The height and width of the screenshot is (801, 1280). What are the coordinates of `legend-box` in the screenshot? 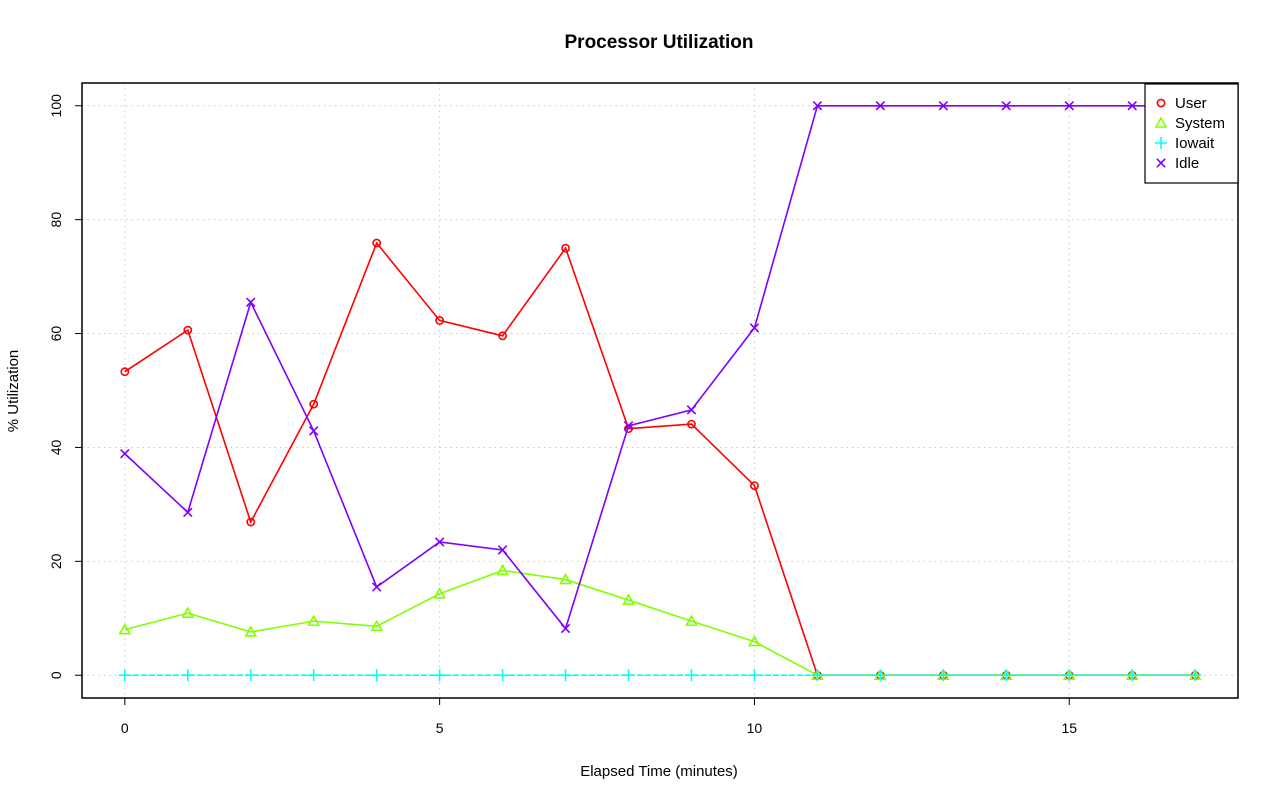 It's located at (1191, 133).